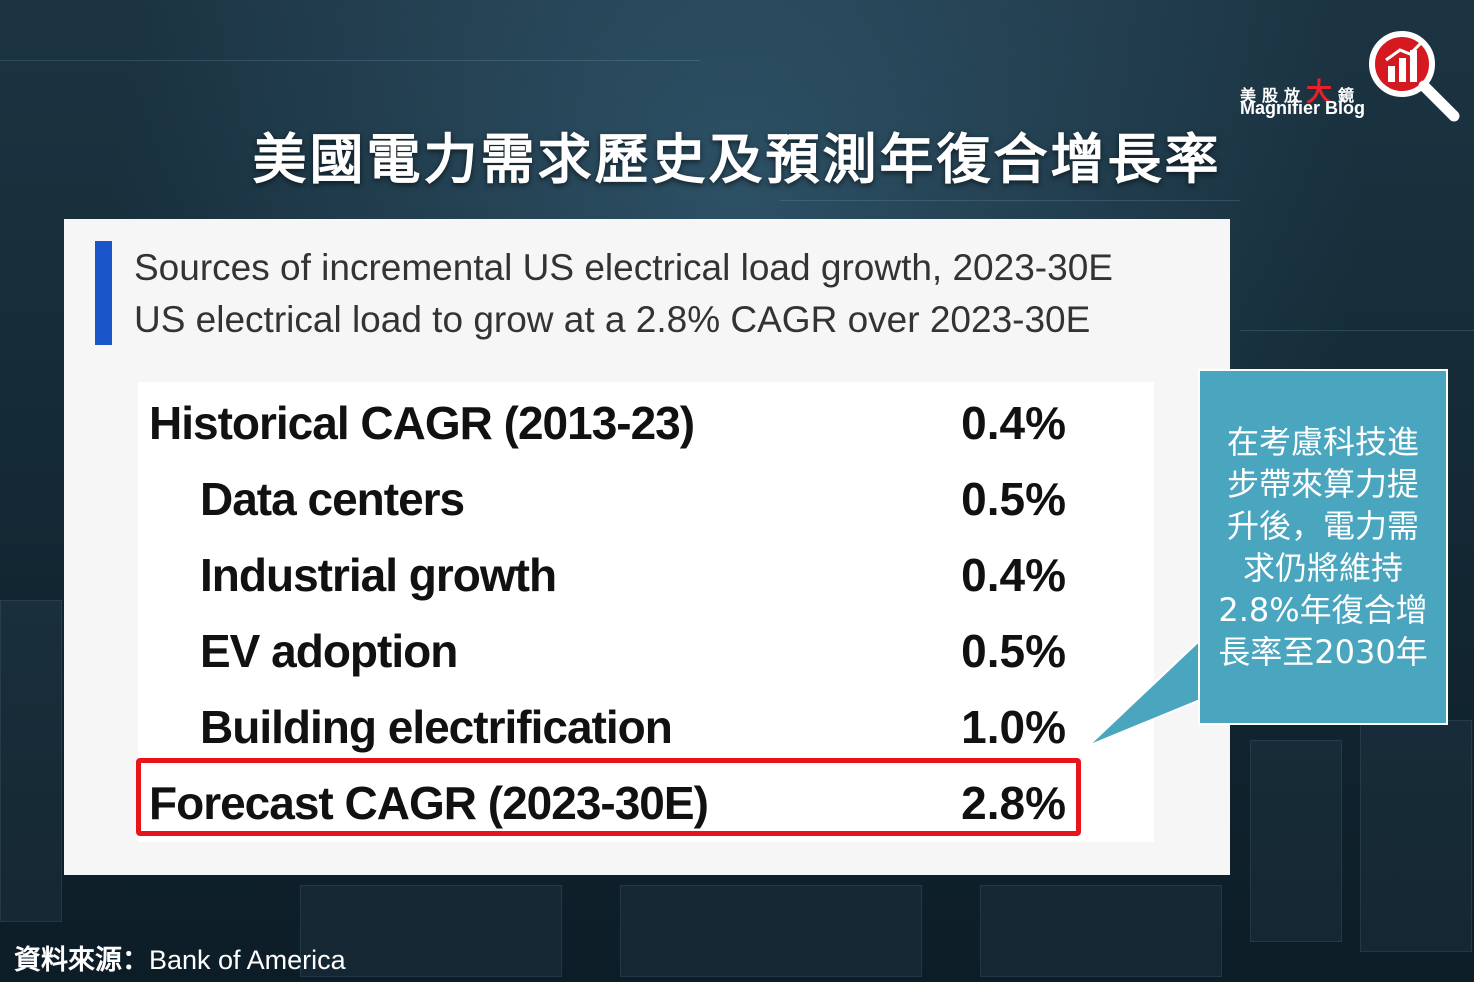  What do you see at coordinates (436, 727) in the screenshot?
I see `row-label: Building electrification` at bounding box center [436, 727].